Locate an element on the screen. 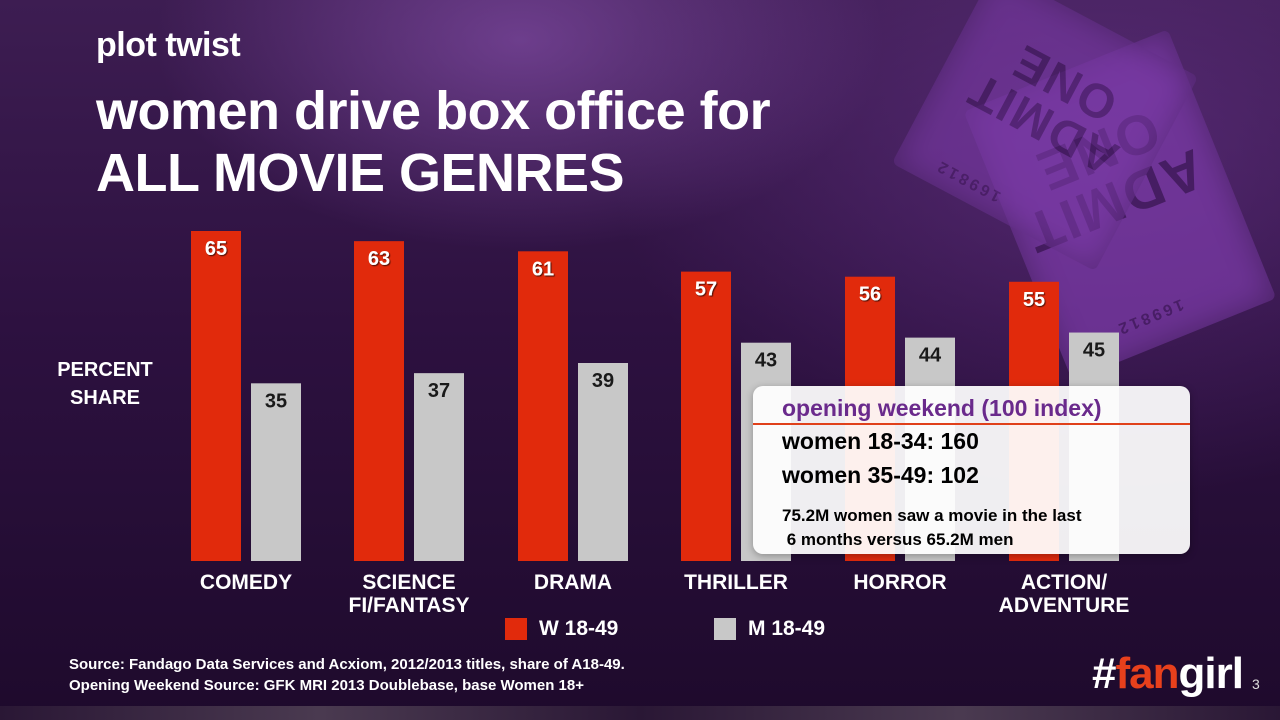 The height and width of the screenshot is (720, 1280). legend-swatch-men is located at coordinates (725, 629).